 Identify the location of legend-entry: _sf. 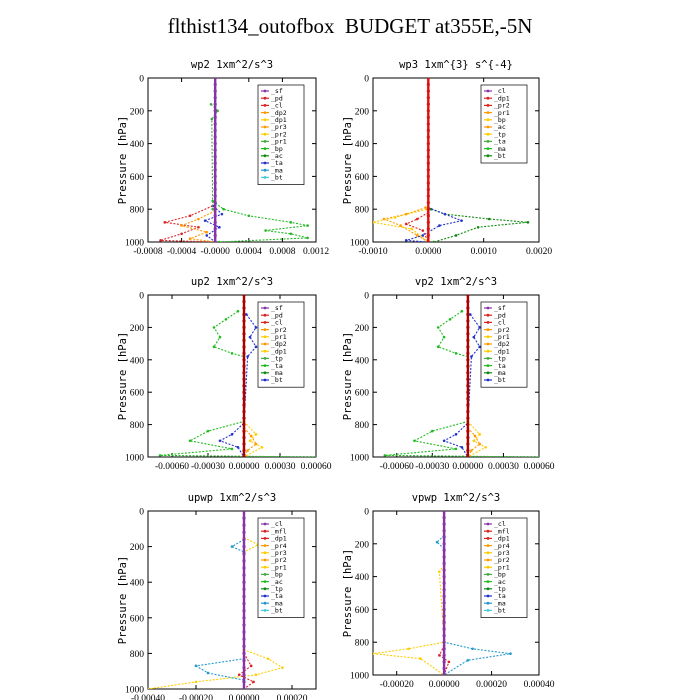
(277, 308).